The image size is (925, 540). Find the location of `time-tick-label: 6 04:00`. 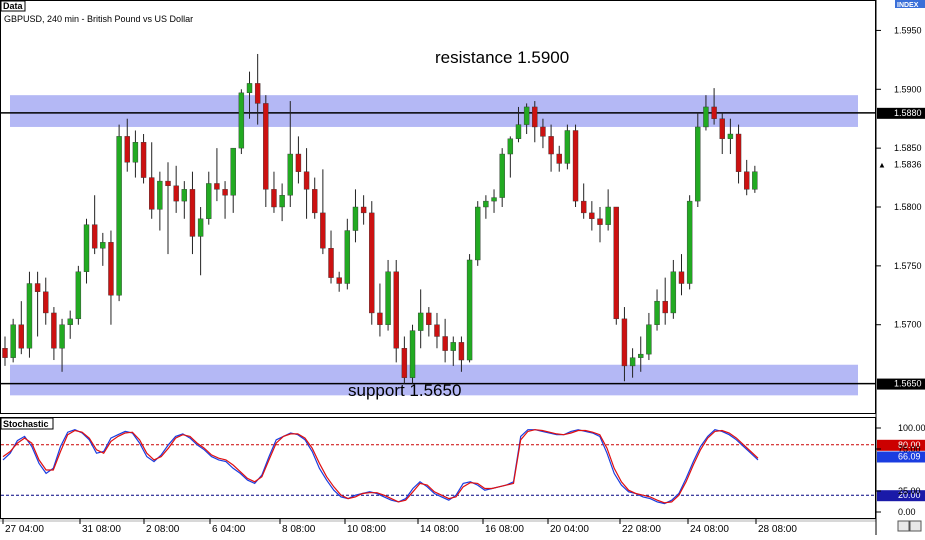

time-tick-label: 6 04:00 is located at coordinates (229, 529).